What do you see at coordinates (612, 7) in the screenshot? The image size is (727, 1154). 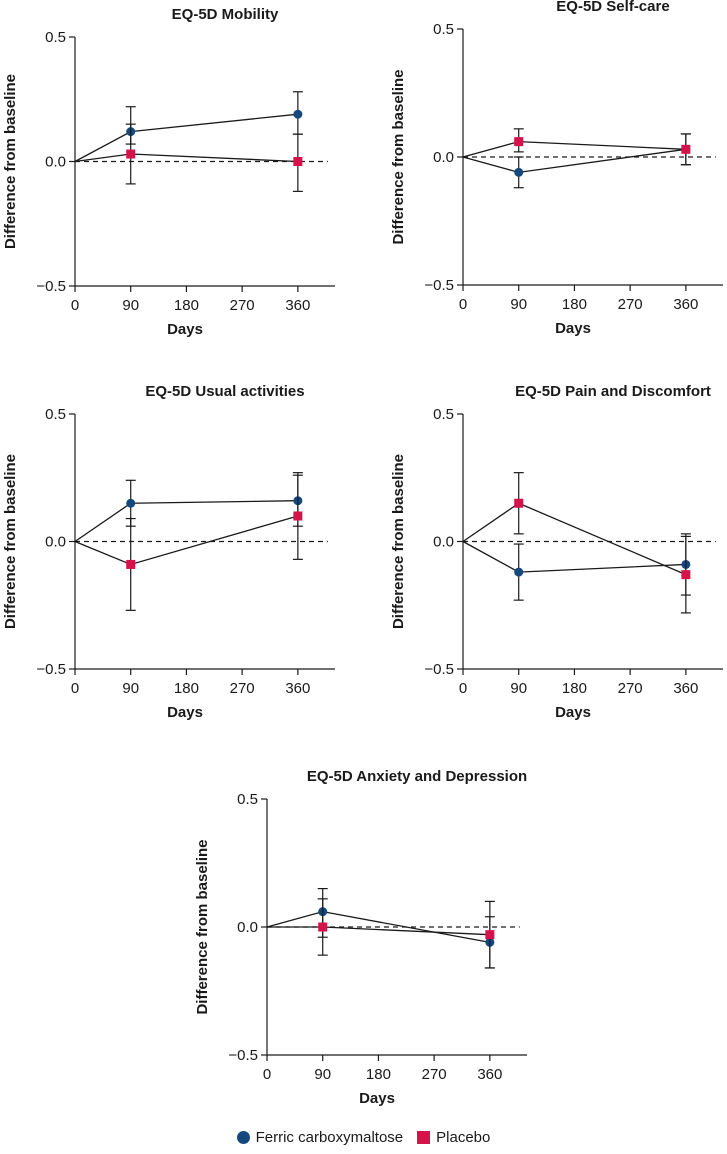 I see `chart-title: EQ-5D Self-care` at bounding box center [612, 7].